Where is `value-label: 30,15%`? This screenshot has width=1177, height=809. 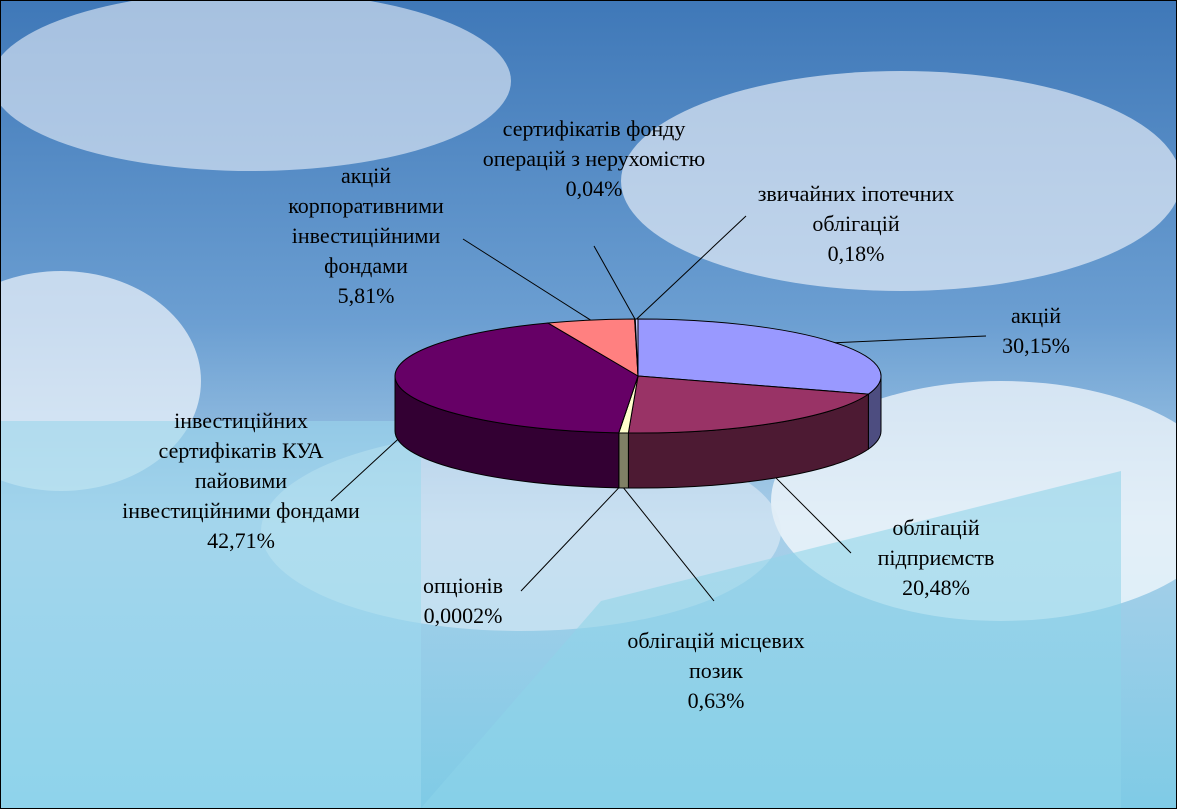
value-label: 30,15% is located at coordinates (1036, 345).